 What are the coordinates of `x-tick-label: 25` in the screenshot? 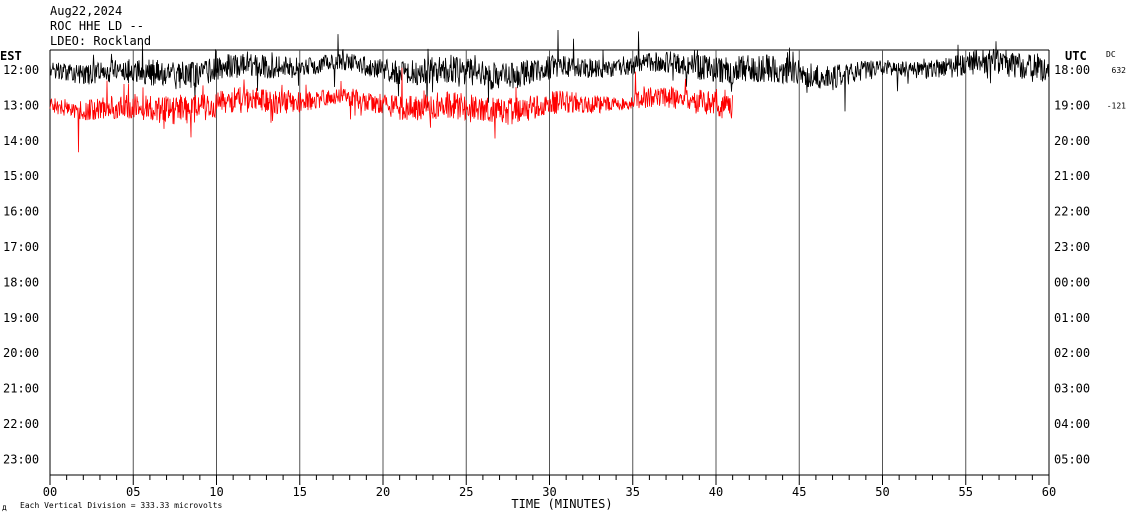 It's located at (466, 492).